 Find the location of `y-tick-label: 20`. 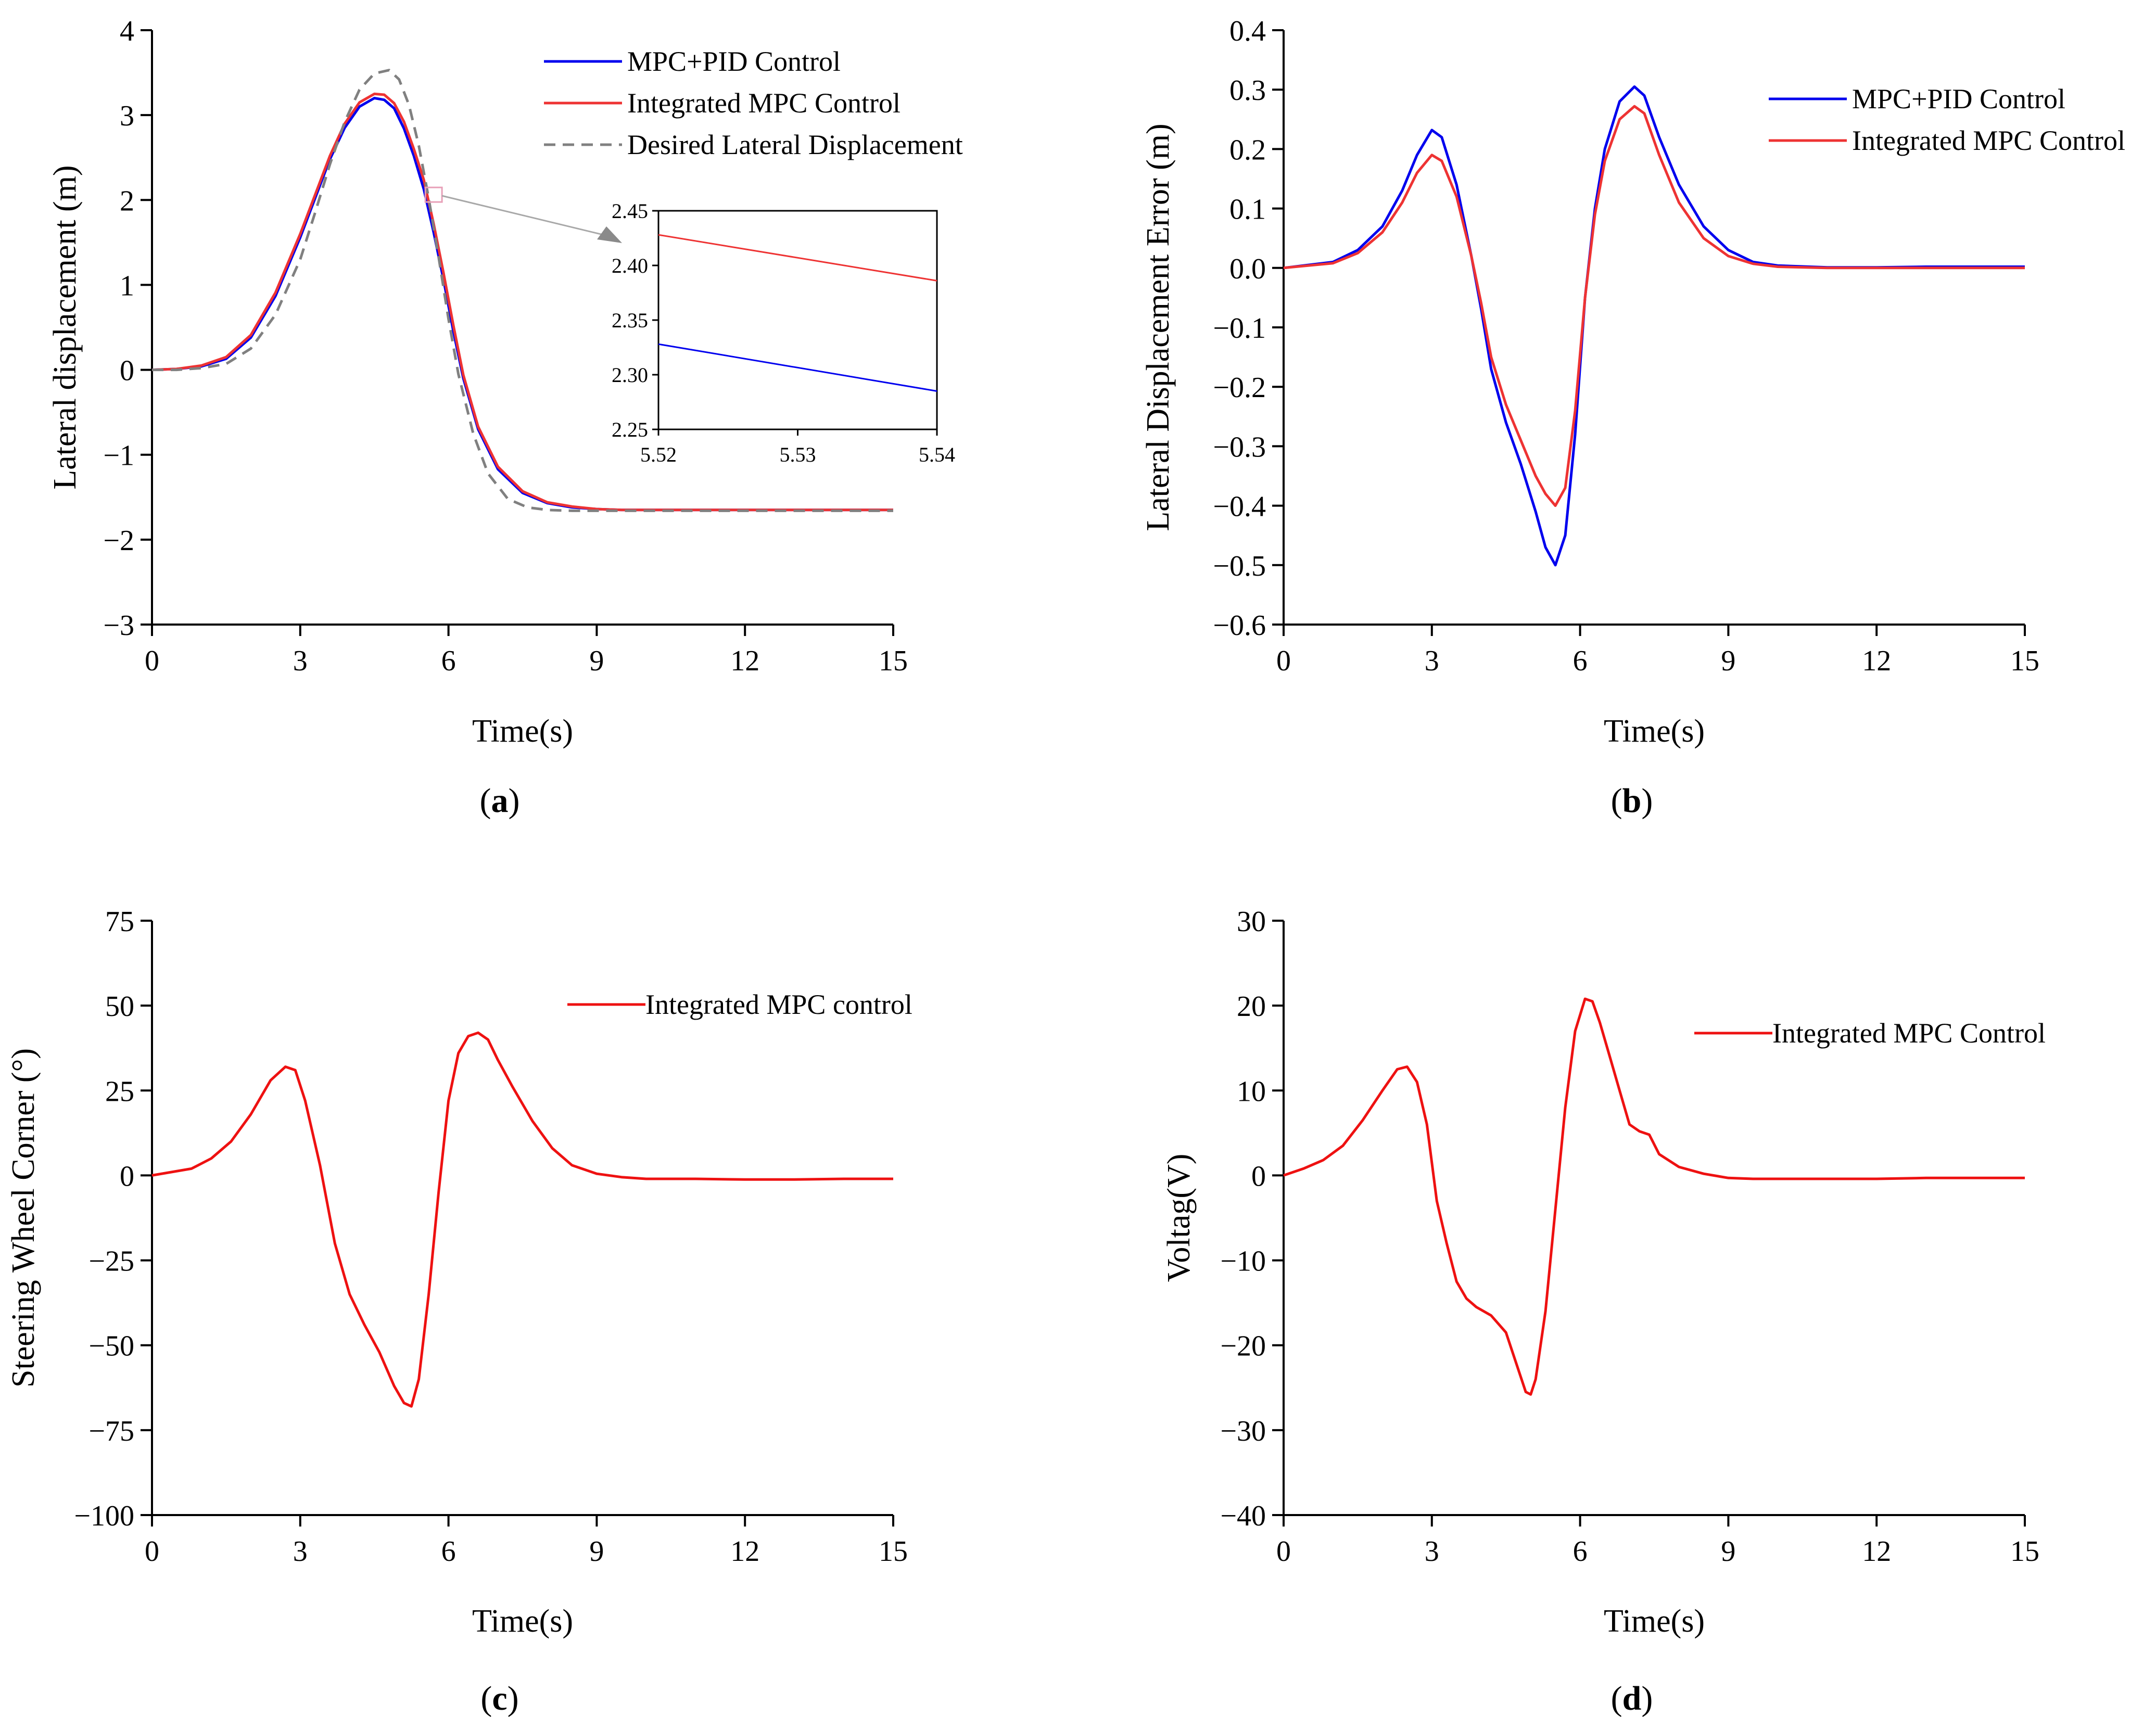

y-tick-label: 20 is located at coordinates (1251, 1006).